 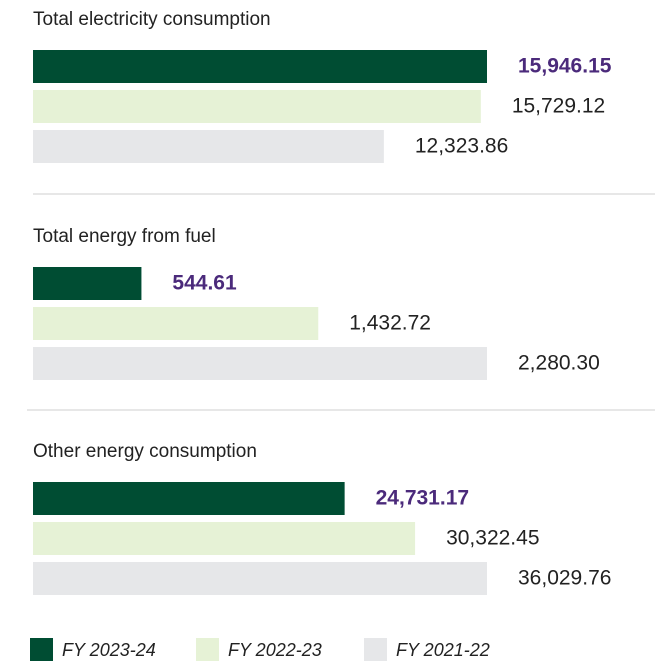 What do you see at coordinates (109, 650) in the screenshot?
I see `legend-label: FY 2023-24` at bounding box center [109, 650].